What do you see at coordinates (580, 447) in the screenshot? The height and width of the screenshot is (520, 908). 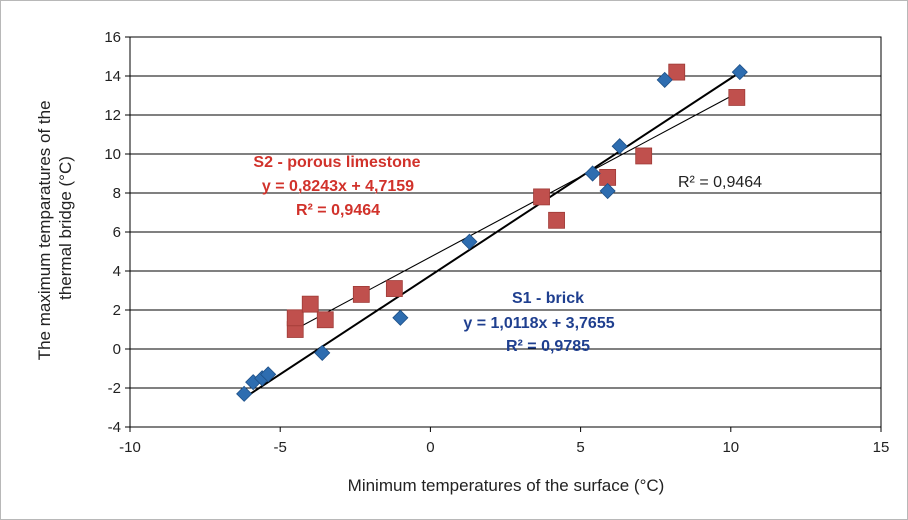 I see `x-tick-label: 5` at bounding box center [580, 447].